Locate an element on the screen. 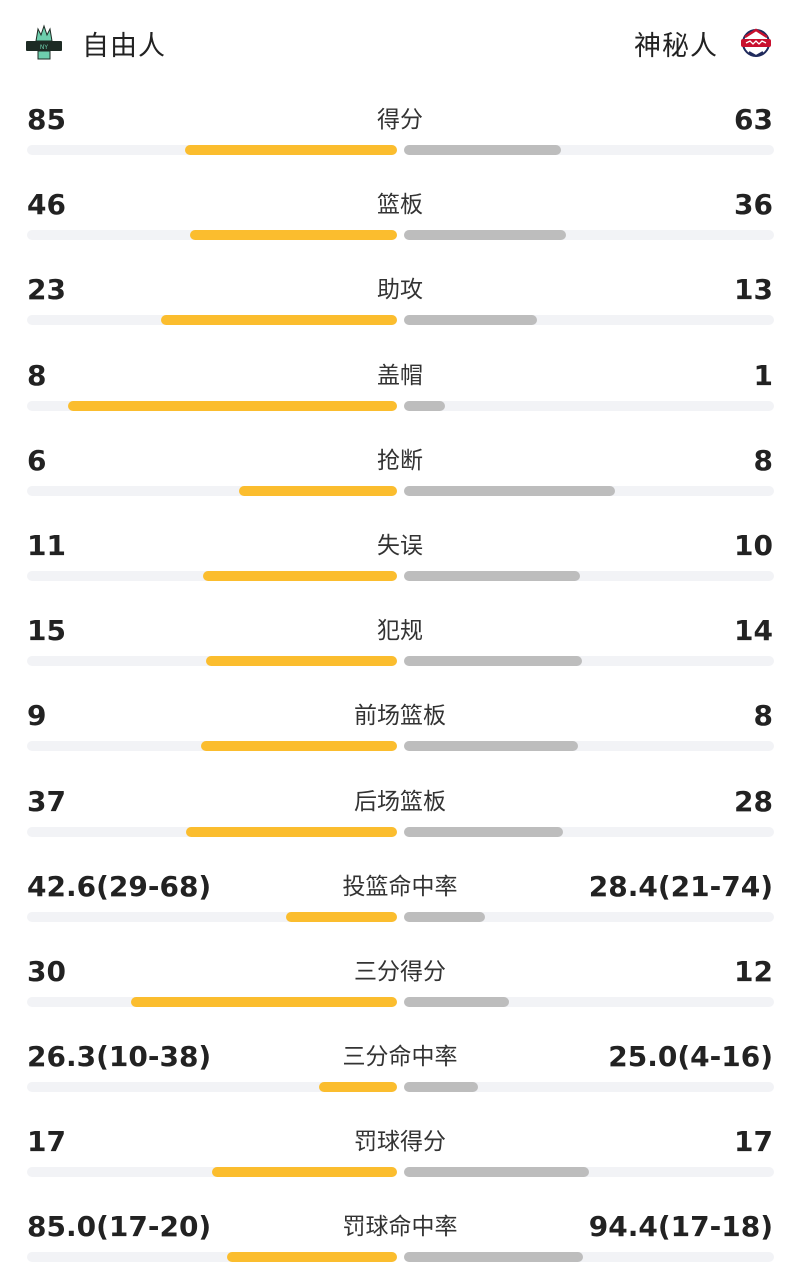  stat-row: 11 失误 10 is located at coordinates (400, 554).